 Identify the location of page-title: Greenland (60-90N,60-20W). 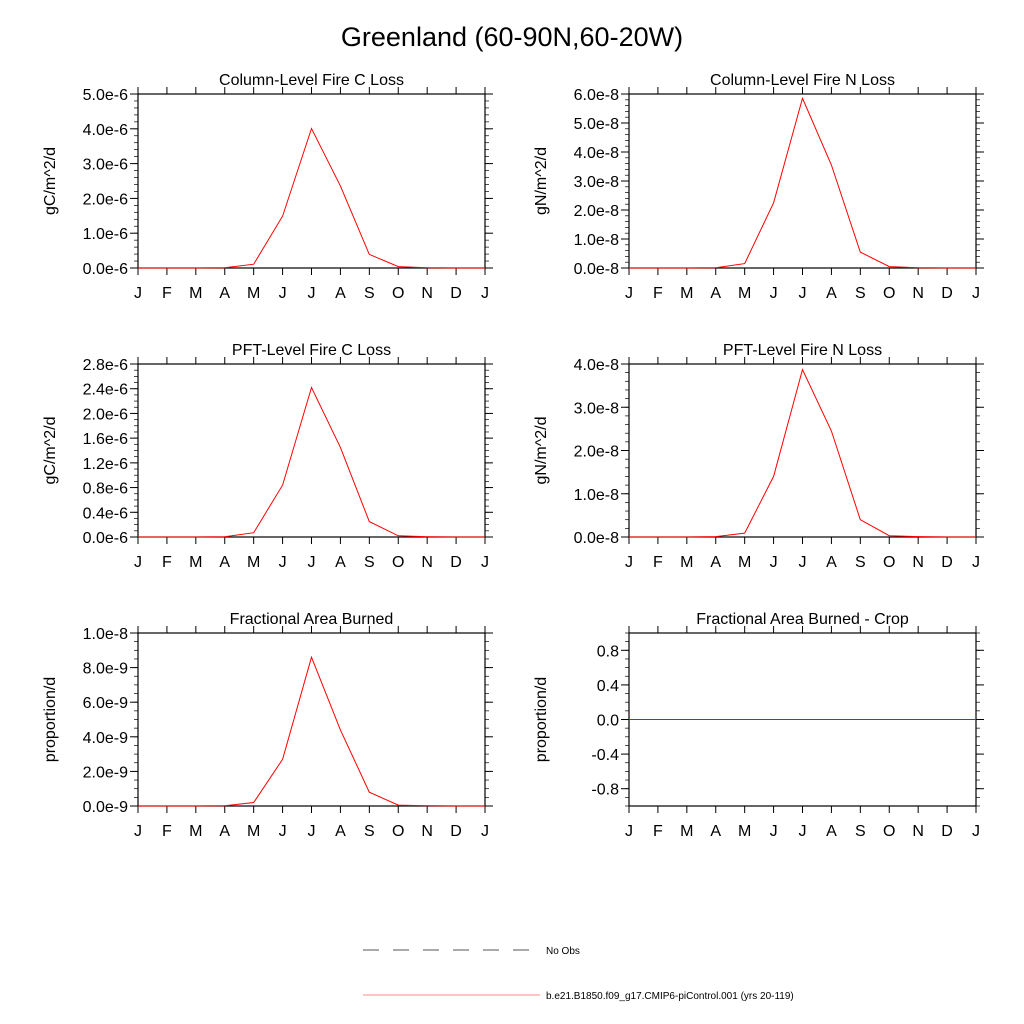
(512, 37).